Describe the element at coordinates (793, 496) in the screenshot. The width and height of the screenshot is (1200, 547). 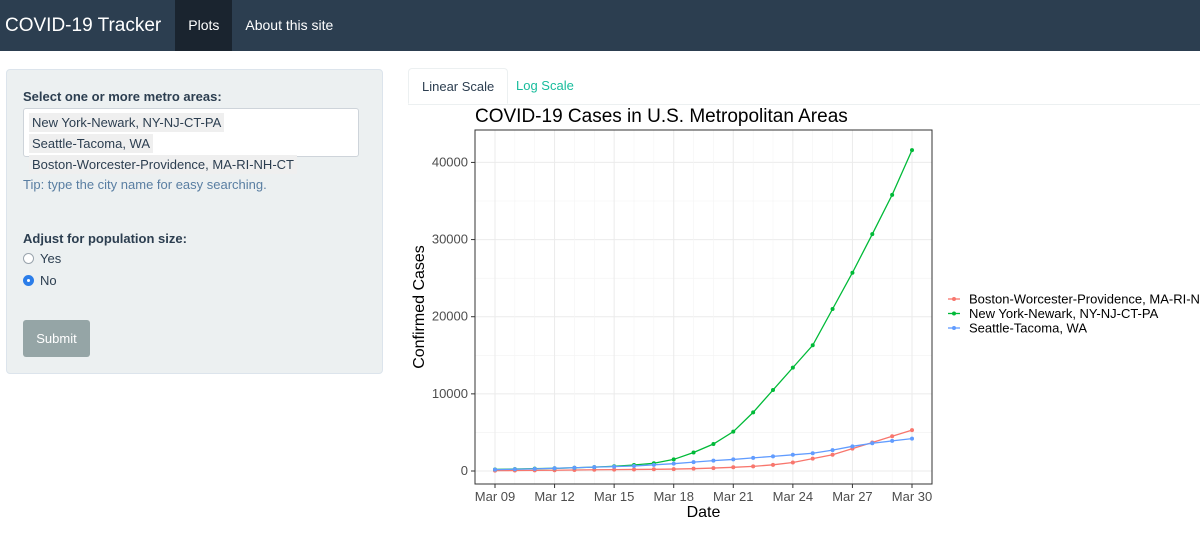
I see `x-tick-label: Mar 24` at that location.